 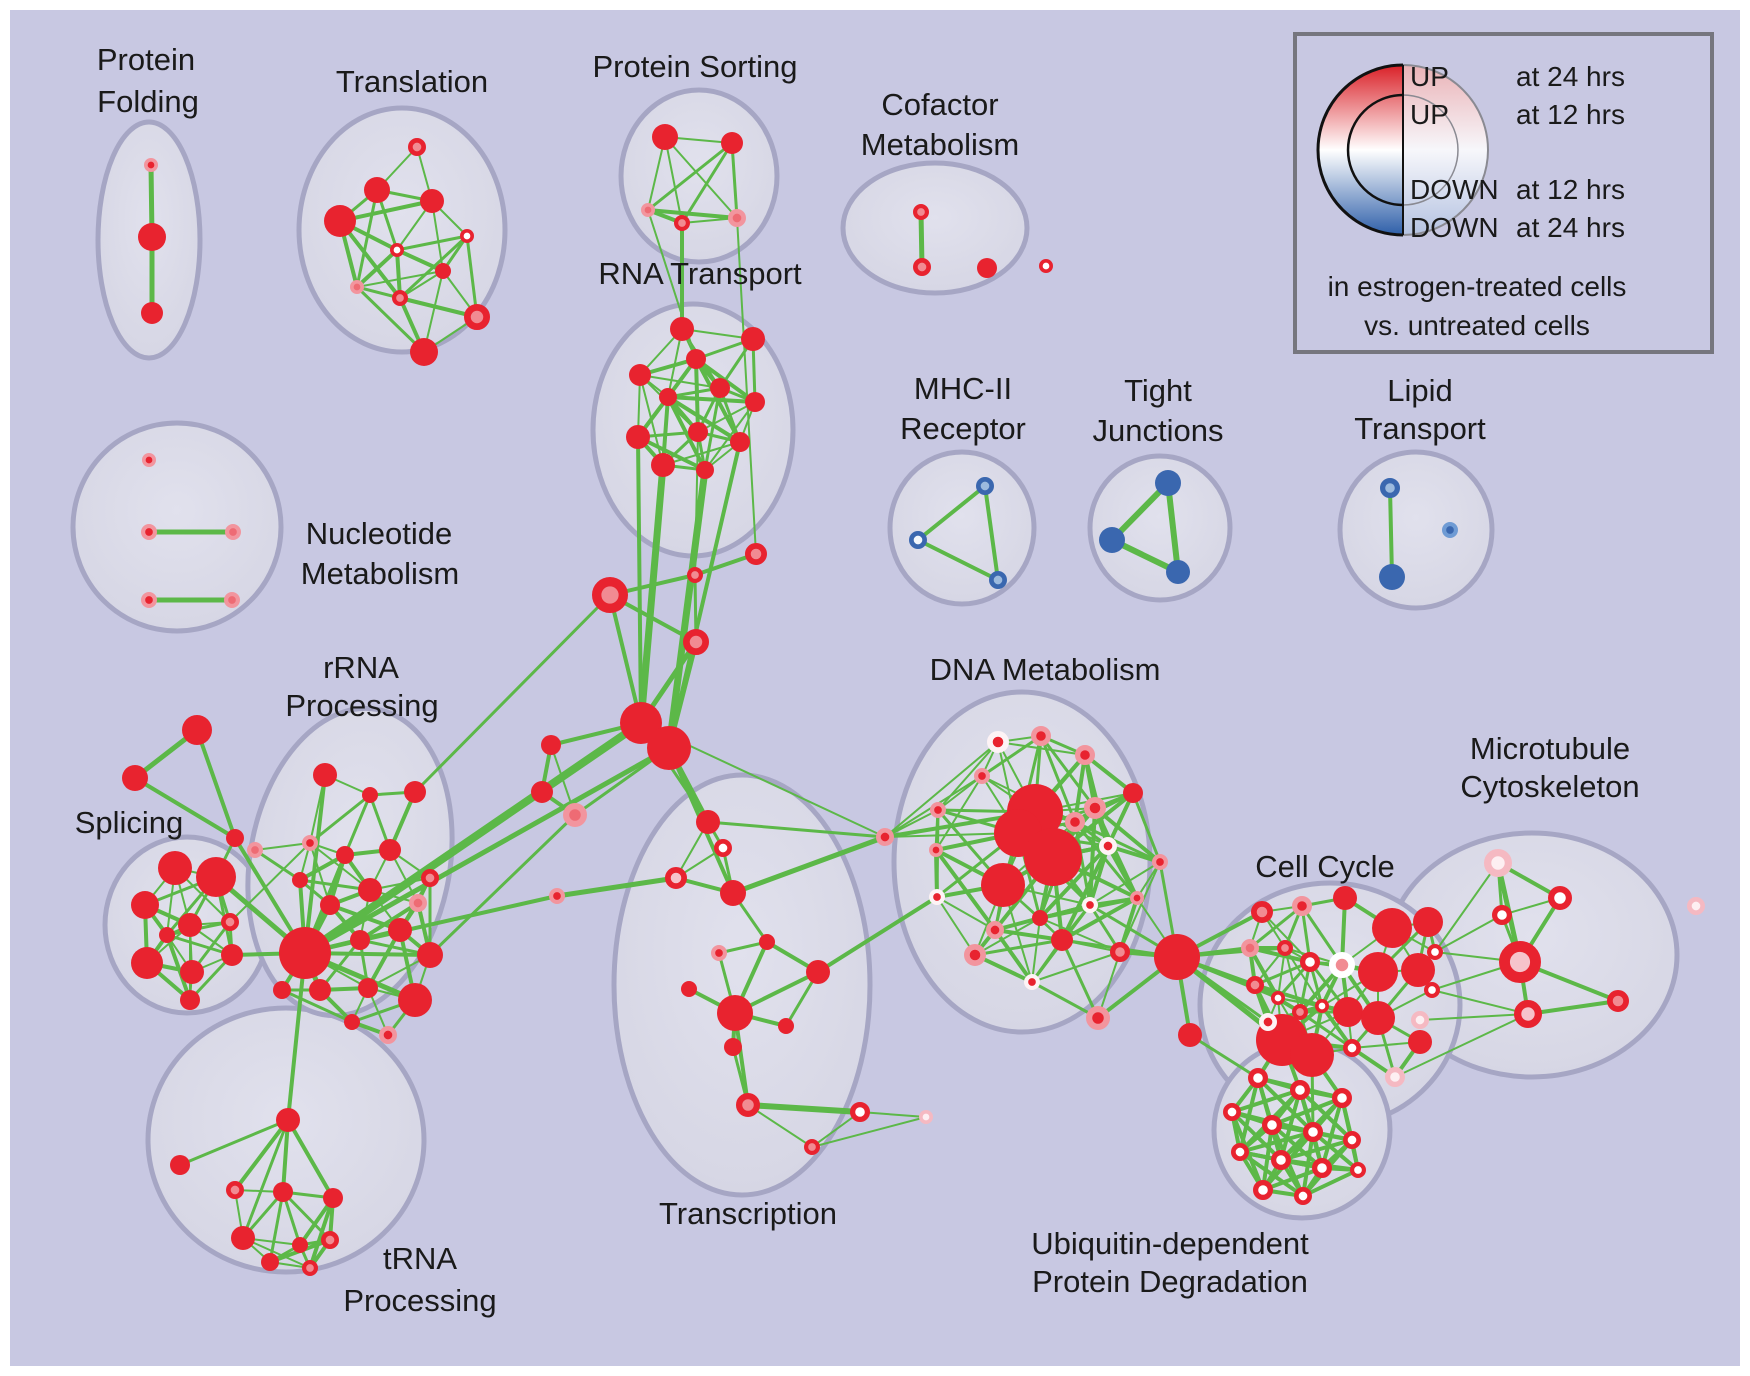 I want to click on node-d16, so click(x=1159, y=862).